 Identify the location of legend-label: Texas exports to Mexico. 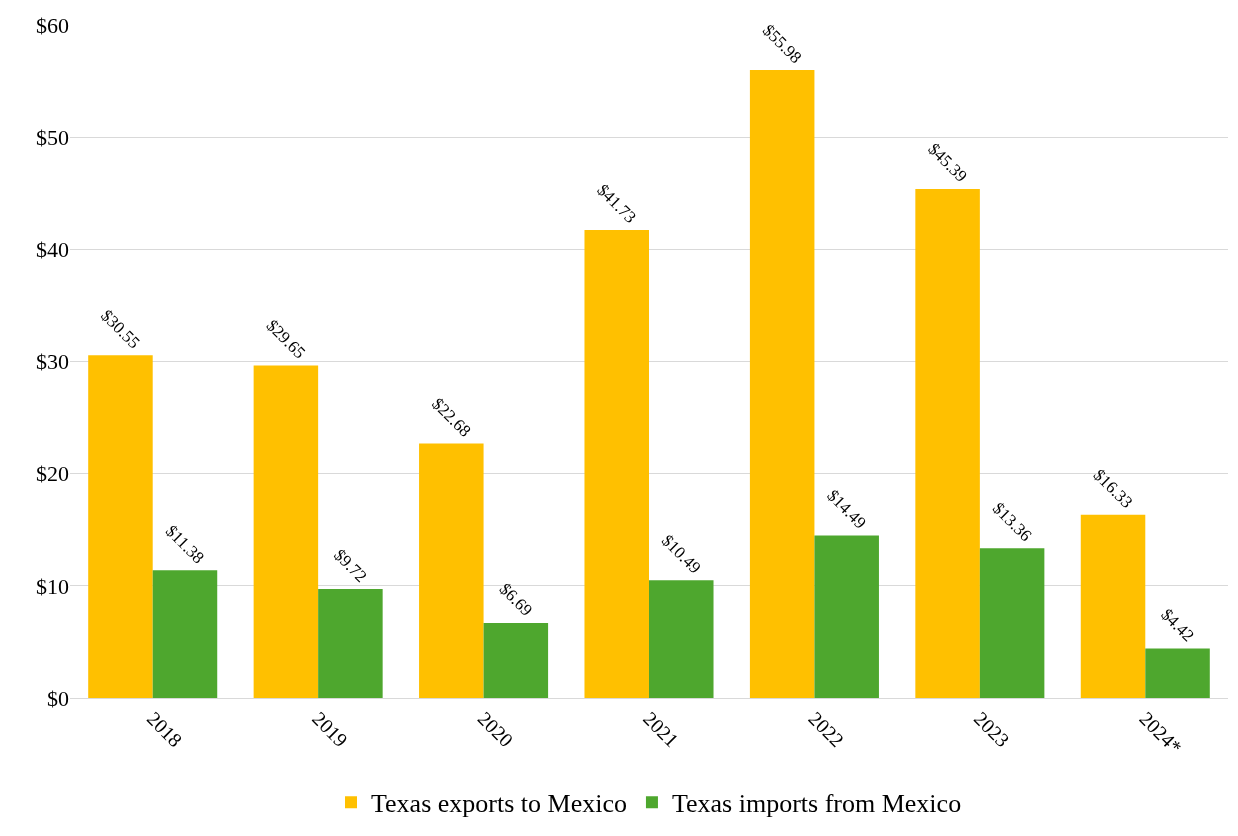
(499, 804).